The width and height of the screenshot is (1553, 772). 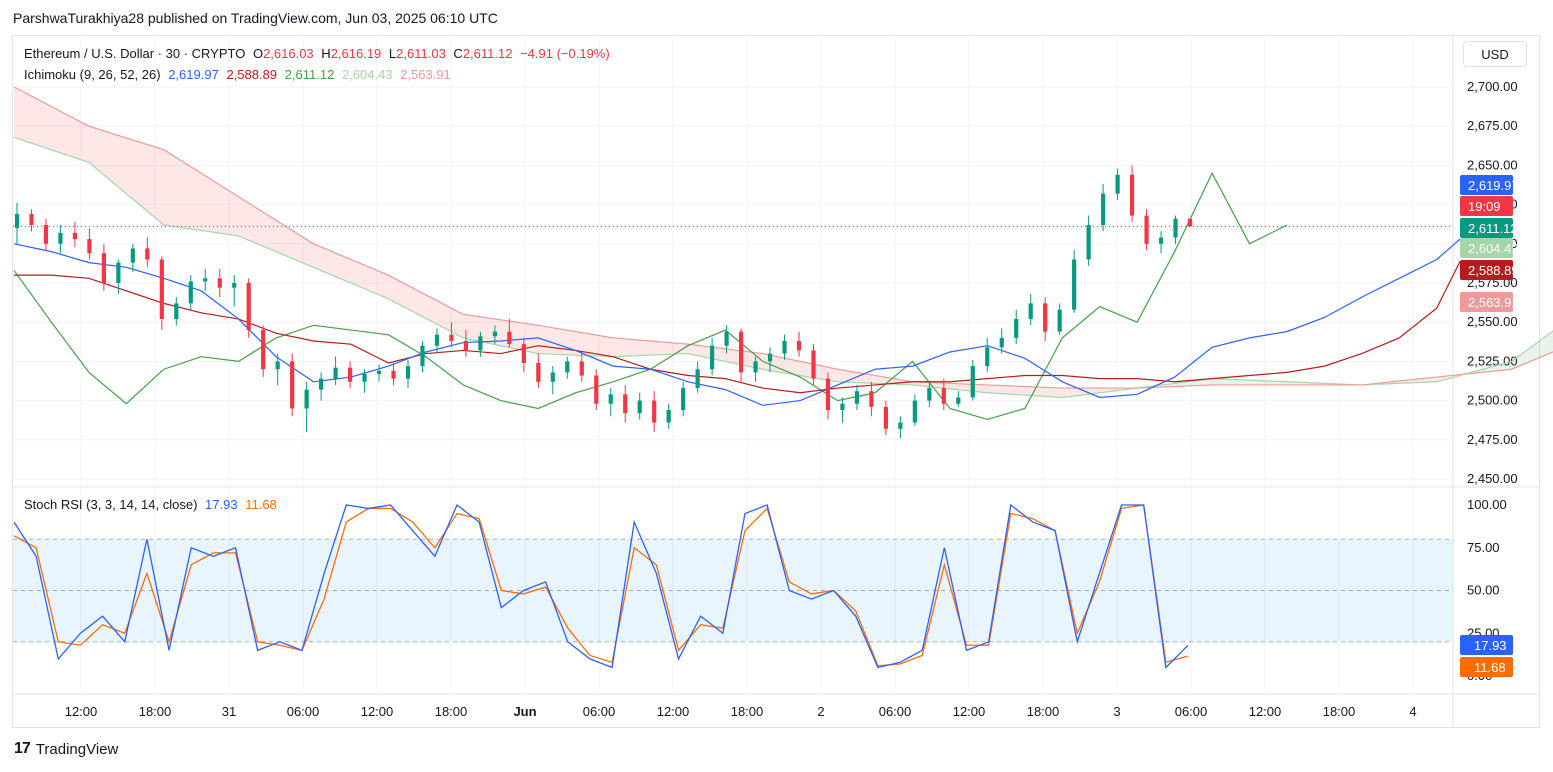 I want to click on symbol-name: Ethereum / U.S. Dollar · 30 · CRYPTO, so click(x=135, y=53).